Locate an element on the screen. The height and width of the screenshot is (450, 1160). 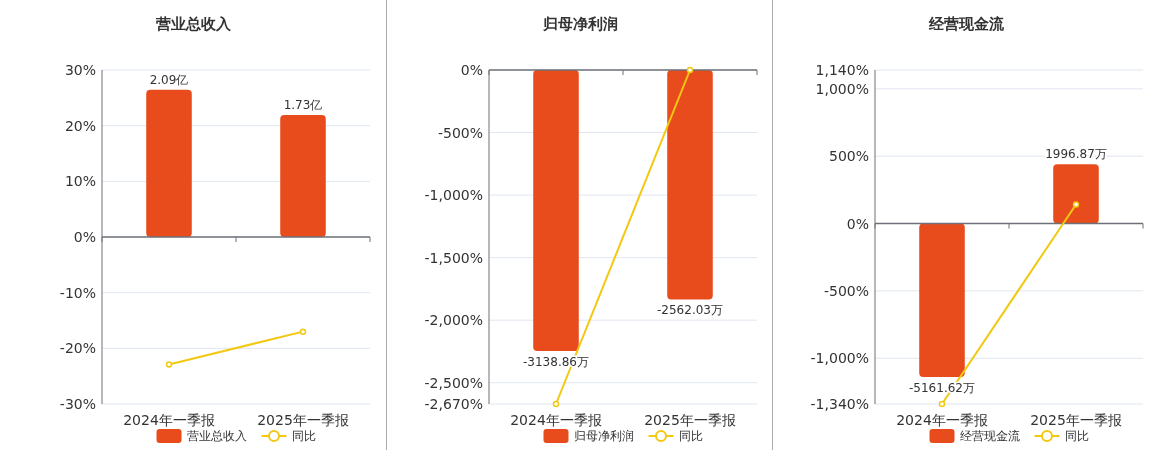
chart-title: 营业总收入 is located at coordinates (193, 24).